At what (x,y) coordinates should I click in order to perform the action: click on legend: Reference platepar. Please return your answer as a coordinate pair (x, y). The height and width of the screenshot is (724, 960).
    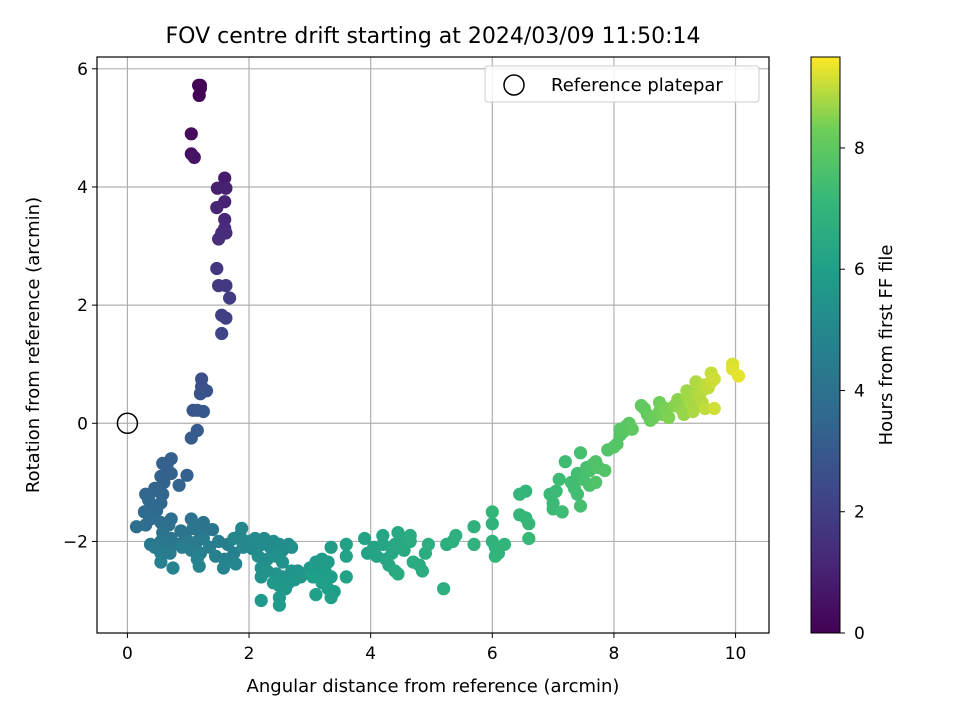
    Looking at the image, I should click on (622, 84).